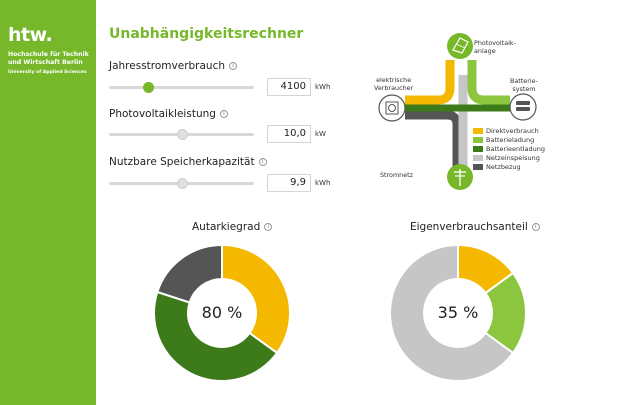  I want to click on legend-label: Batterieladung, so click(510, 139).